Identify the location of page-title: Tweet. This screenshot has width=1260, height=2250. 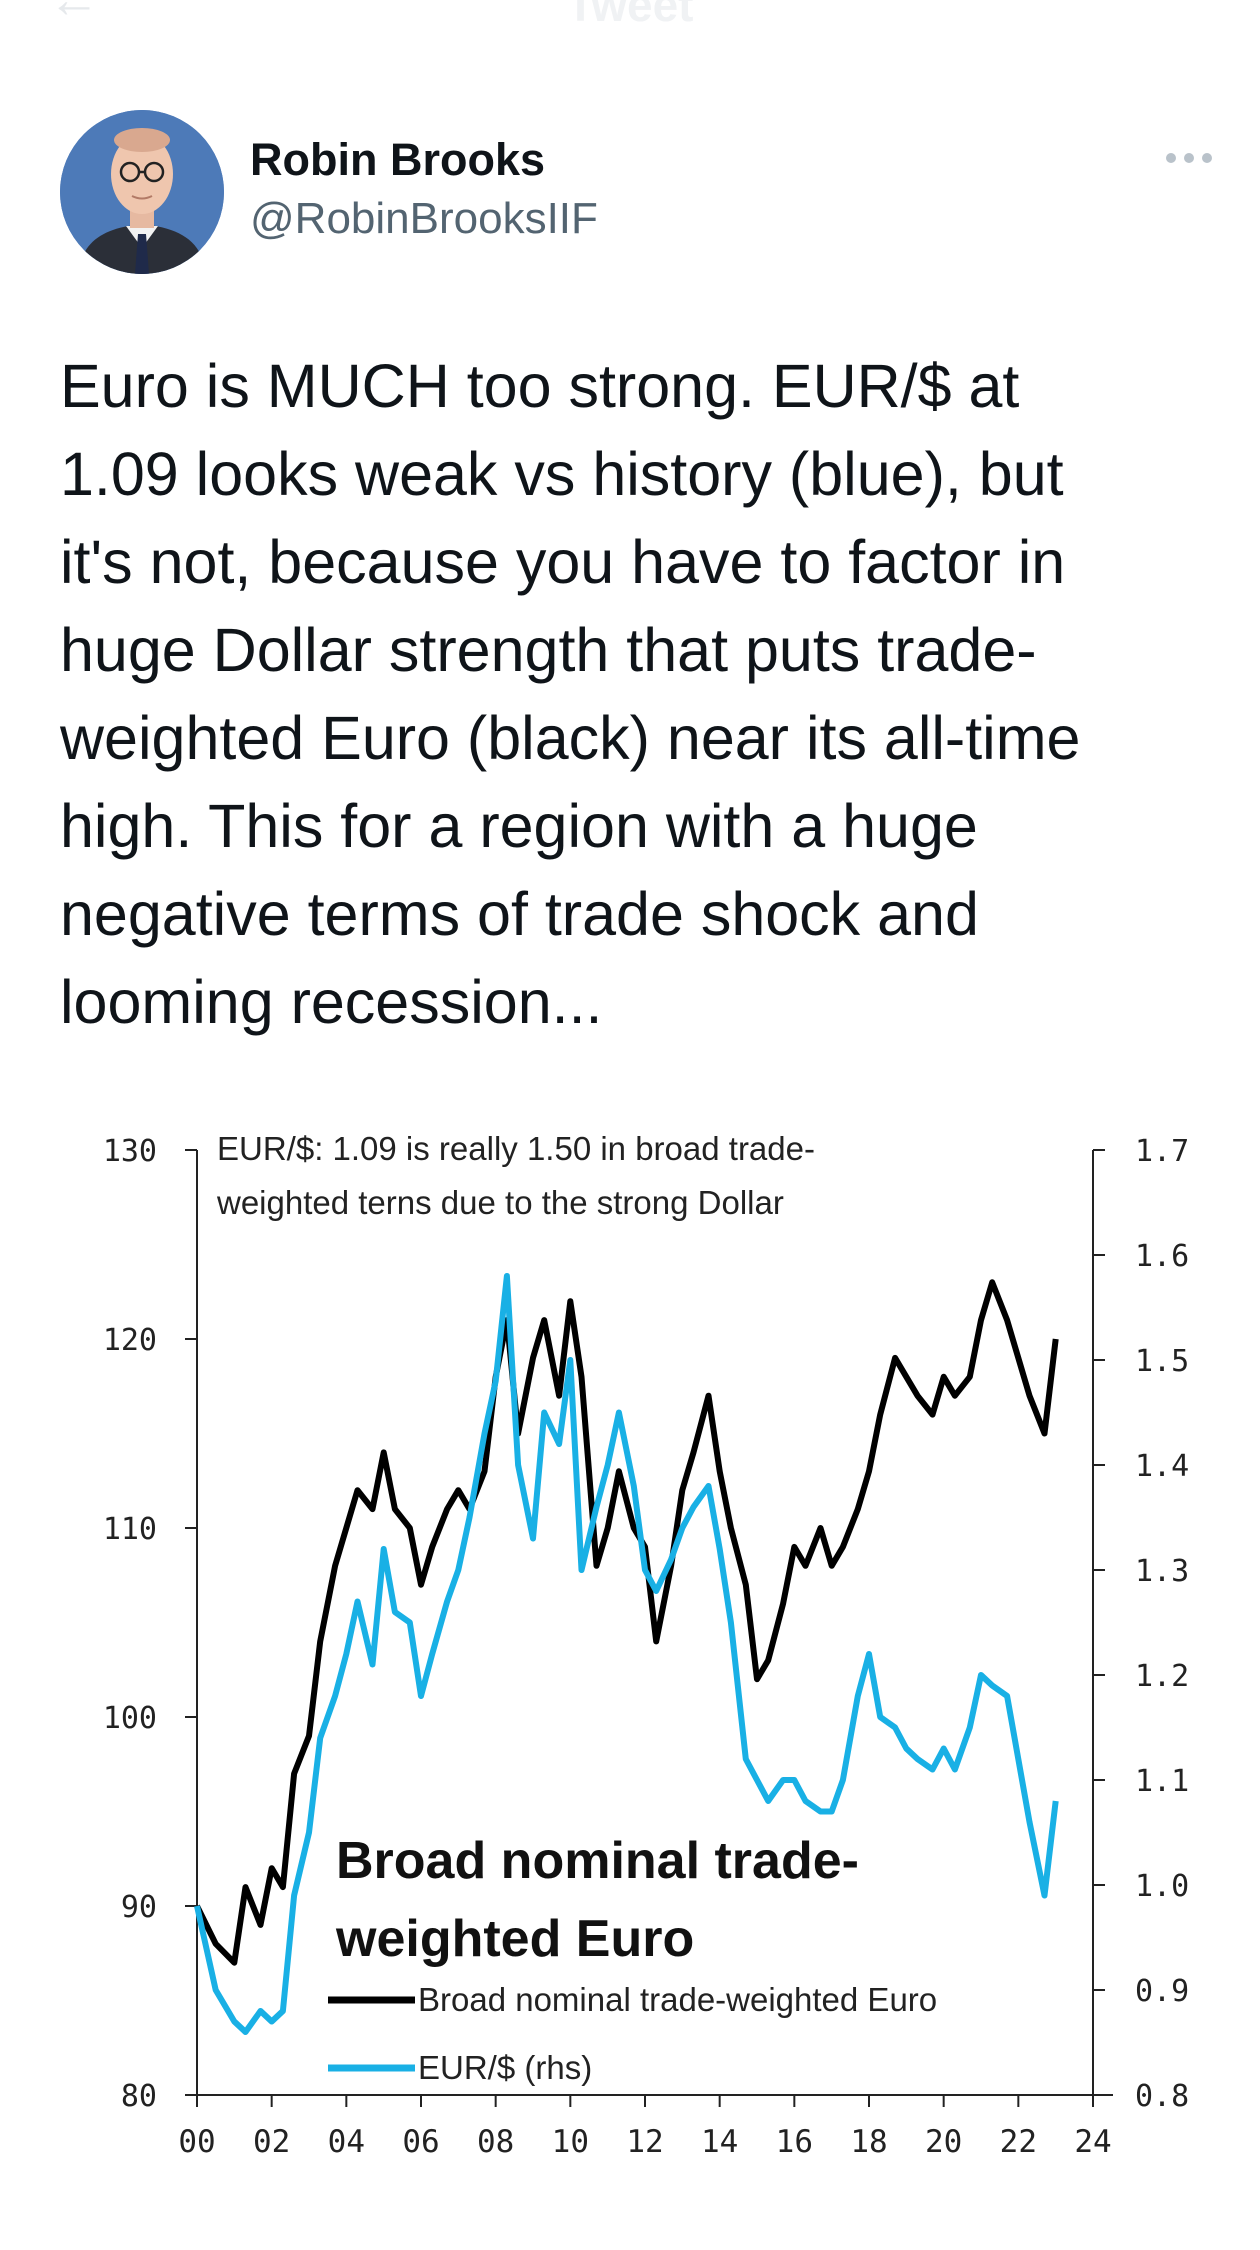
(630, 15).